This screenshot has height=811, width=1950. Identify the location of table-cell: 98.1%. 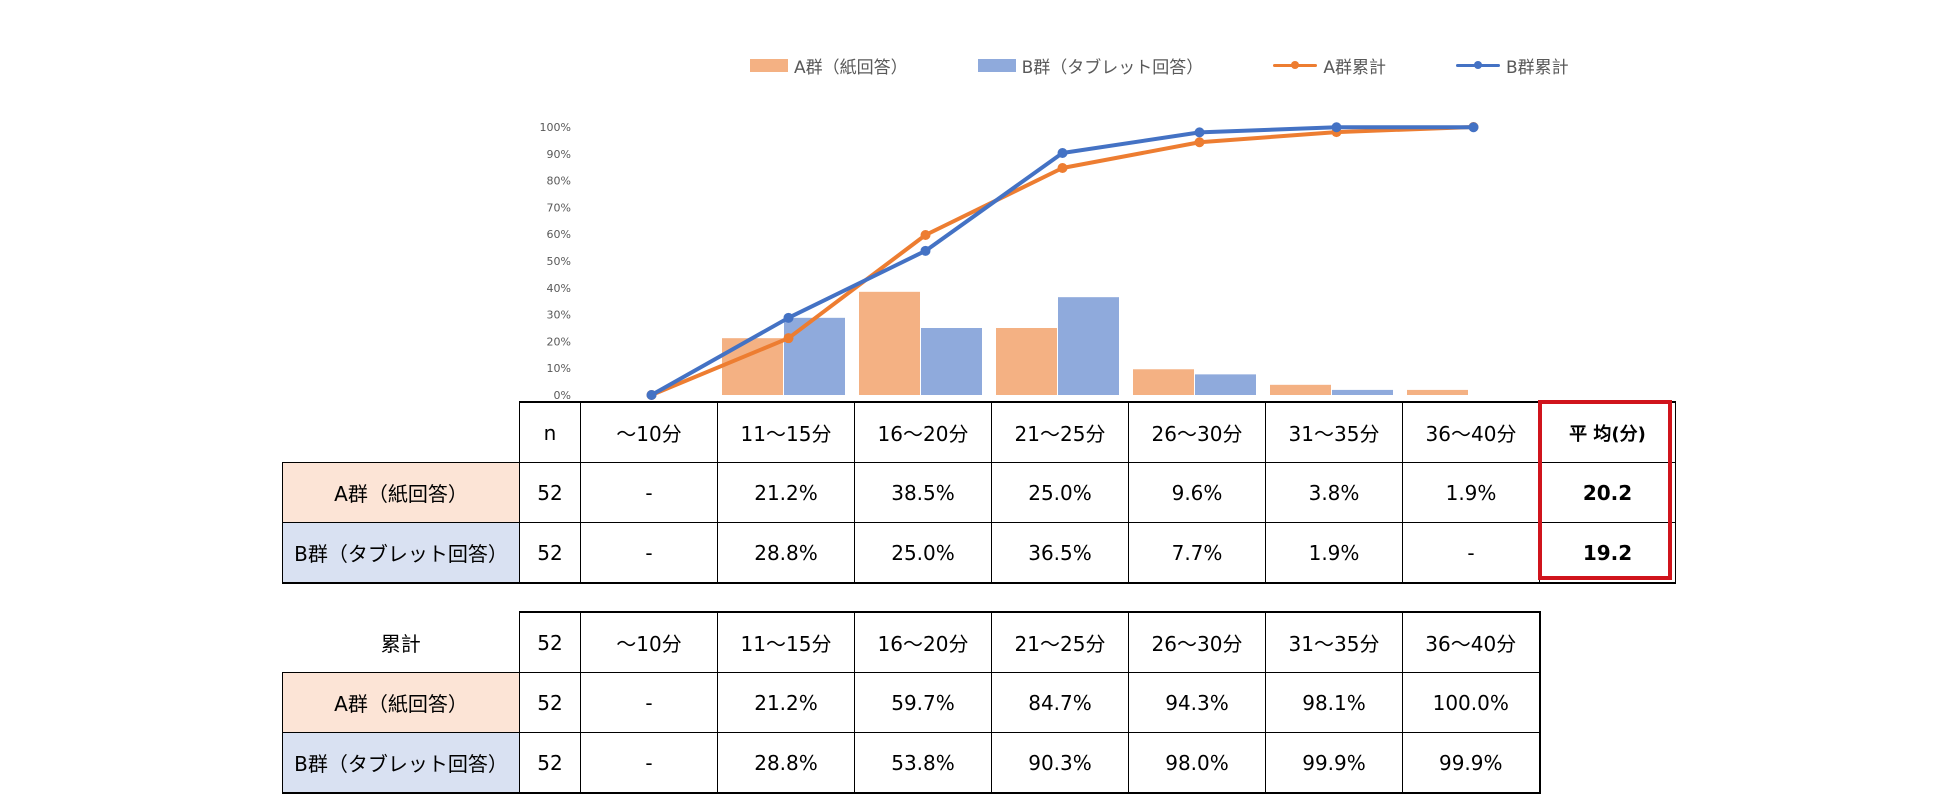
(1334, 702).